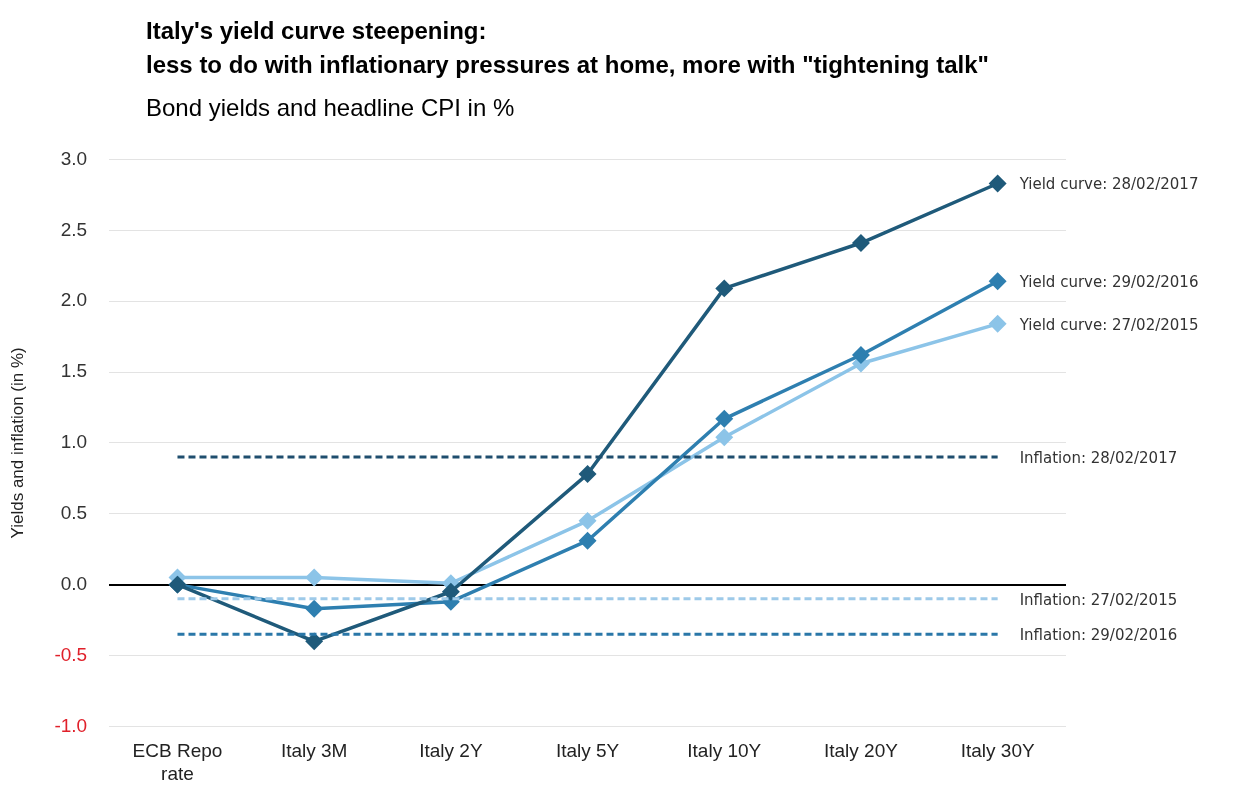 This screenshot has width=1258, height=804. Describe the element at coordinates (997, 751) in the screenshot. I see `x-tick-label: Italy 30Y` at that location.